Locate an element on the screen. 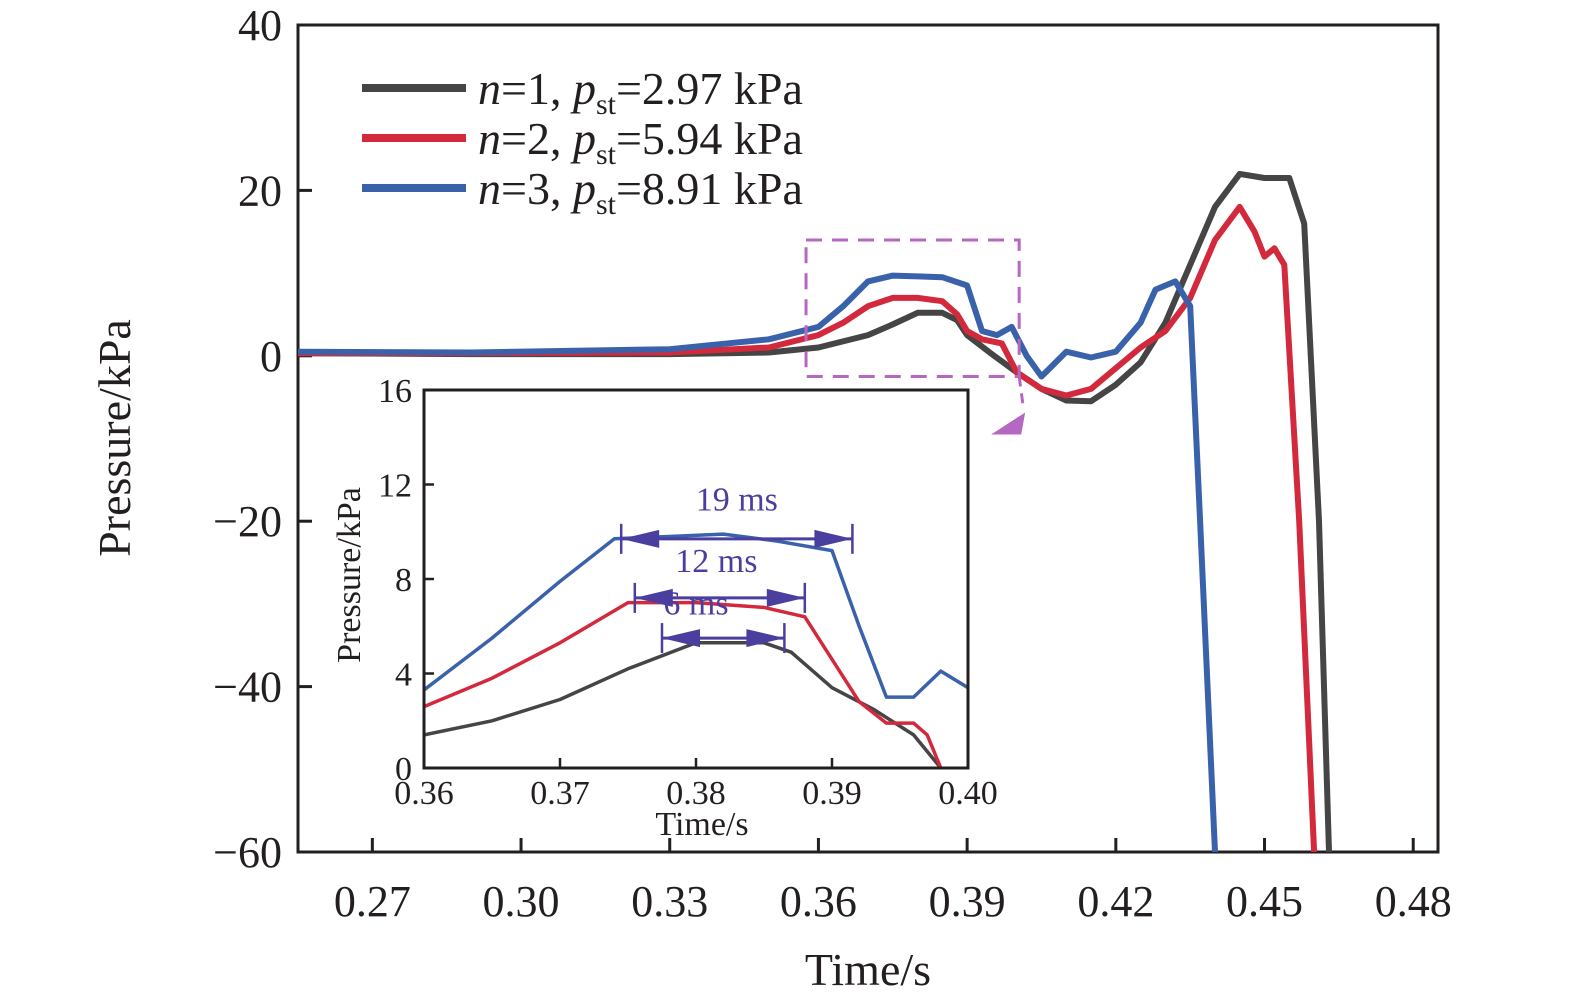  inset-y-tick-label: 16 is located at coordinates (395, 391).